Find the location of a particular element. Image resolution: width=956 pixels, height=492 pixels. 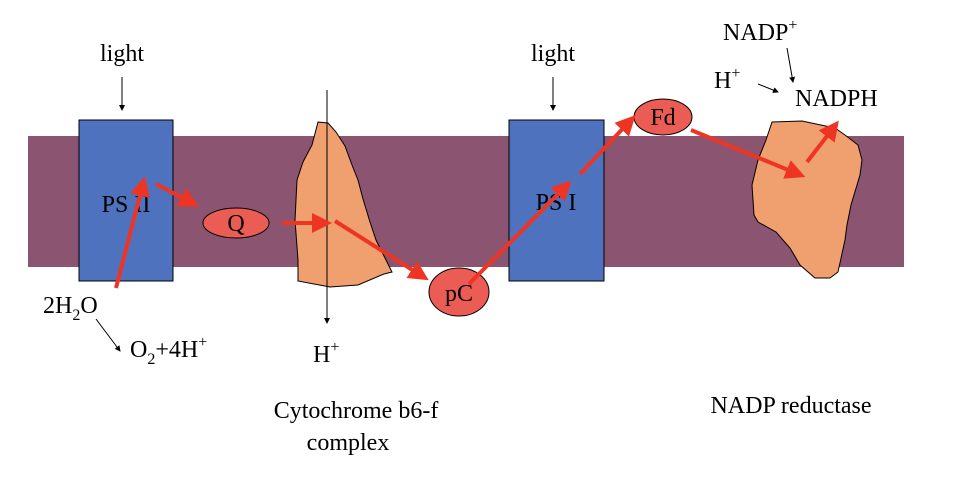

nadp-to-nadph-arrow is located at coordinates (791, 65).